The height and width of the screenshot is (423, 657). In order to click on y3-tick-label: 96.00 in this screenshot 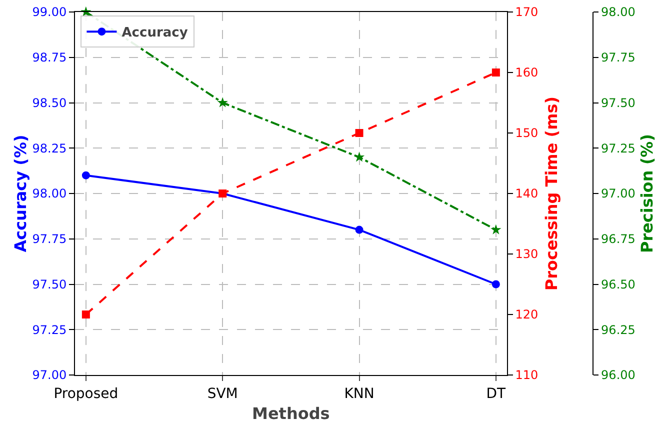, I will do `click(618, 375)`.